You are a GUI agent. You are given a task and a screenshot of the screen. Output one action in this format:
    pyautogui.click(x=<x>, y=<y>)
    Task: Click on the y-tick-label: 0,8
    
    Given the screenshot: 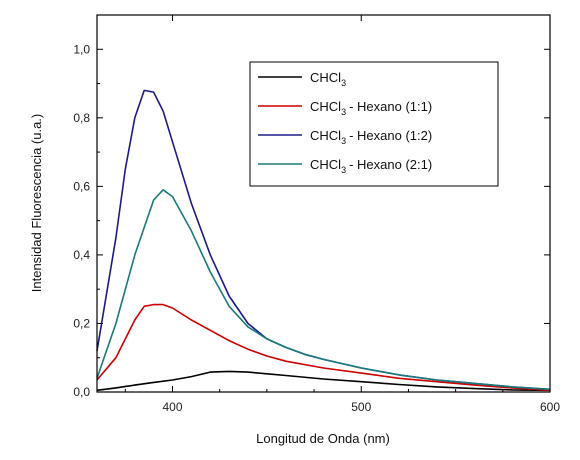 What is the action you would take?
    pyautogui.click(x=81, y=118)
    